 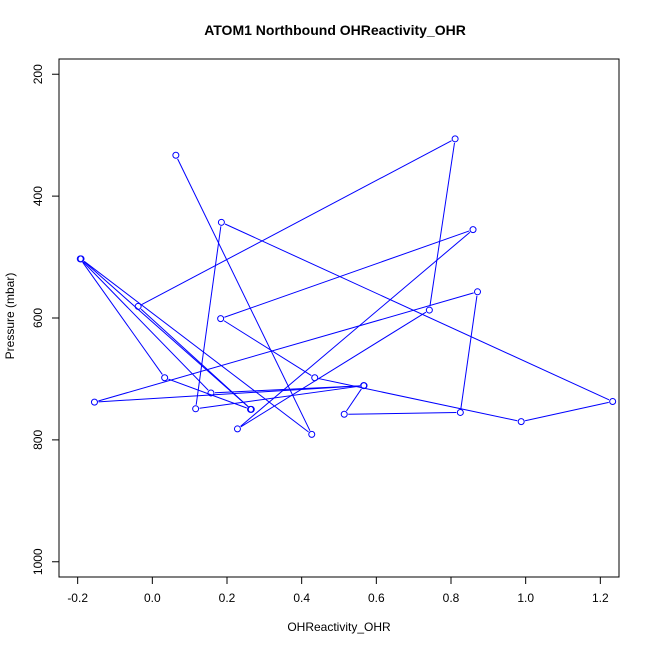 I want to click on x-tick-label: 1.2, so click(x=600, y=598).